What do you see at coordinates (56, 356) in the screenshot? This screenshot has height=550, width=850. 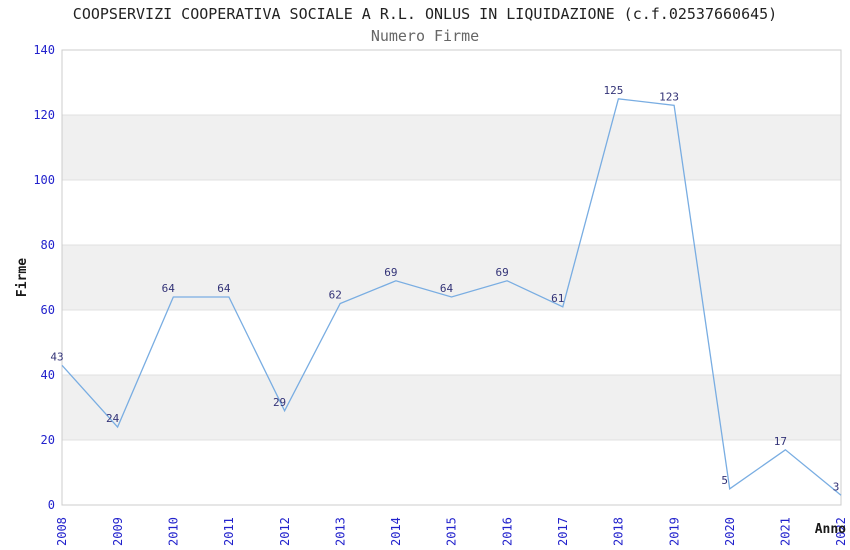 I see `point-label: 43` at bounding box center [56, 356].